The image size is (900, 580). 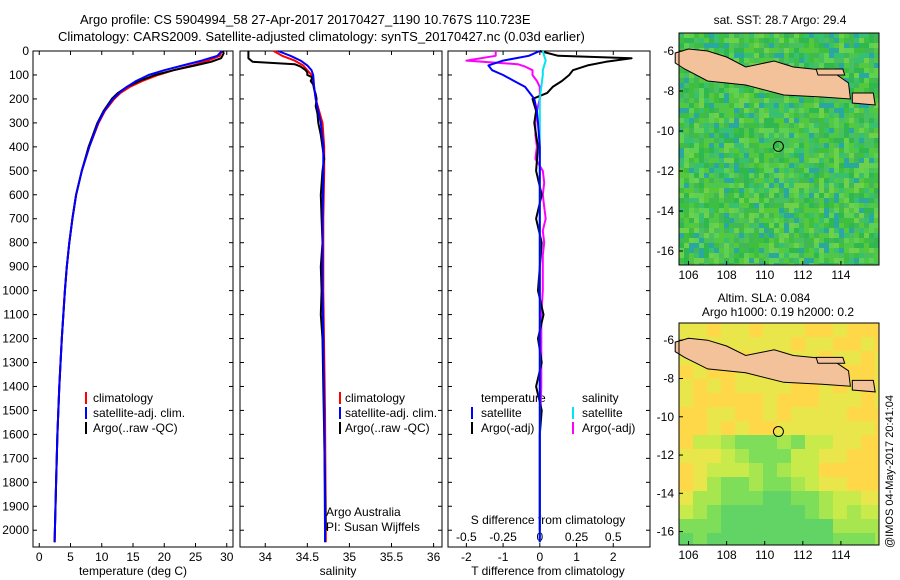 What do you see at coordinates (25, 51) in the screenshot?
I see `depth-tick-label: 0` at bounding box center [25, 51].